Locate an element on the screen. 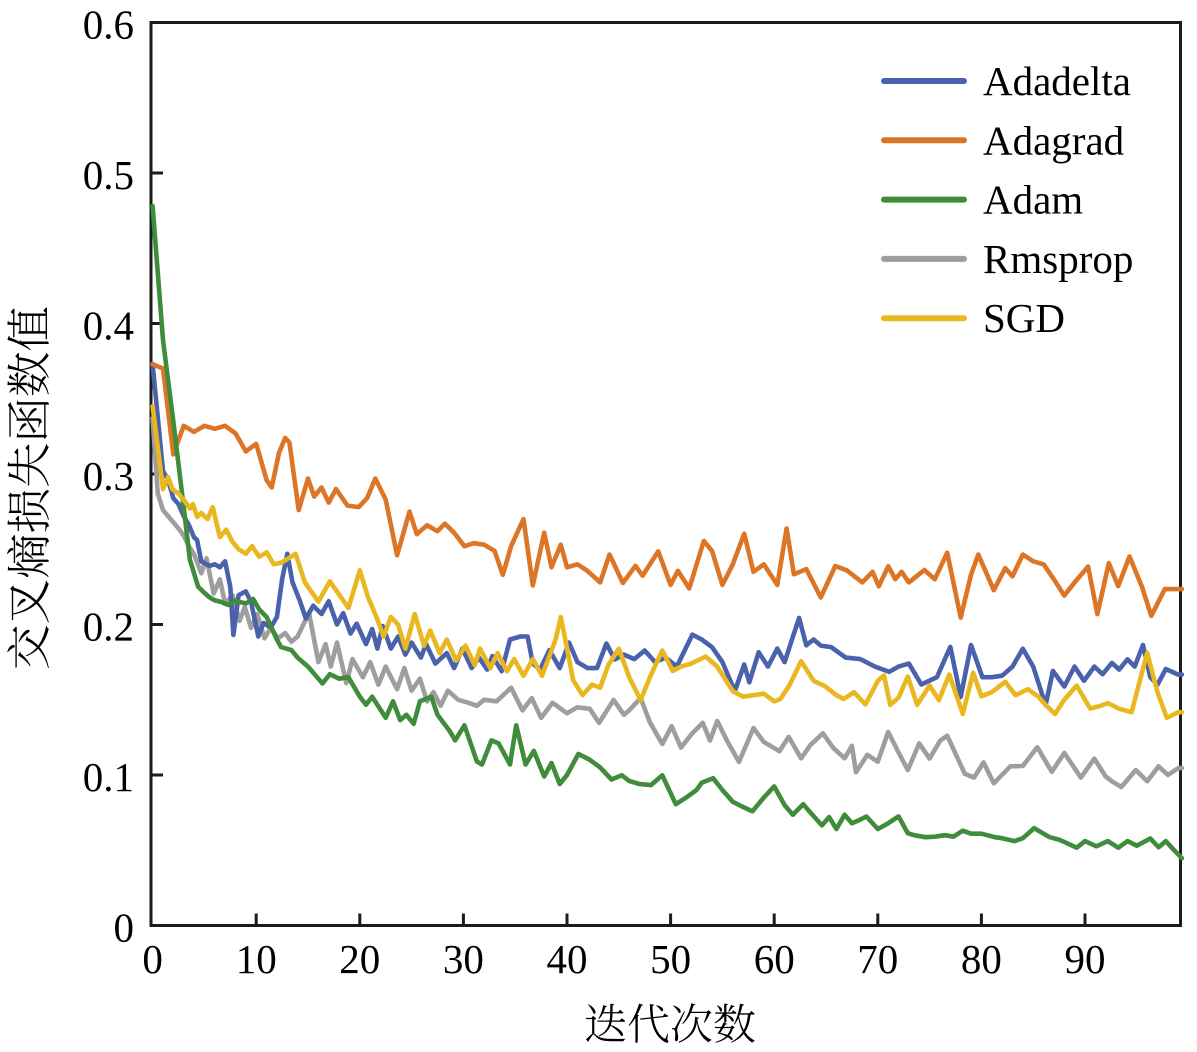 Image resolution: width=1197 pixels, height=1052 pixels. svg-text: 20 is located at coordinates (359, 959).